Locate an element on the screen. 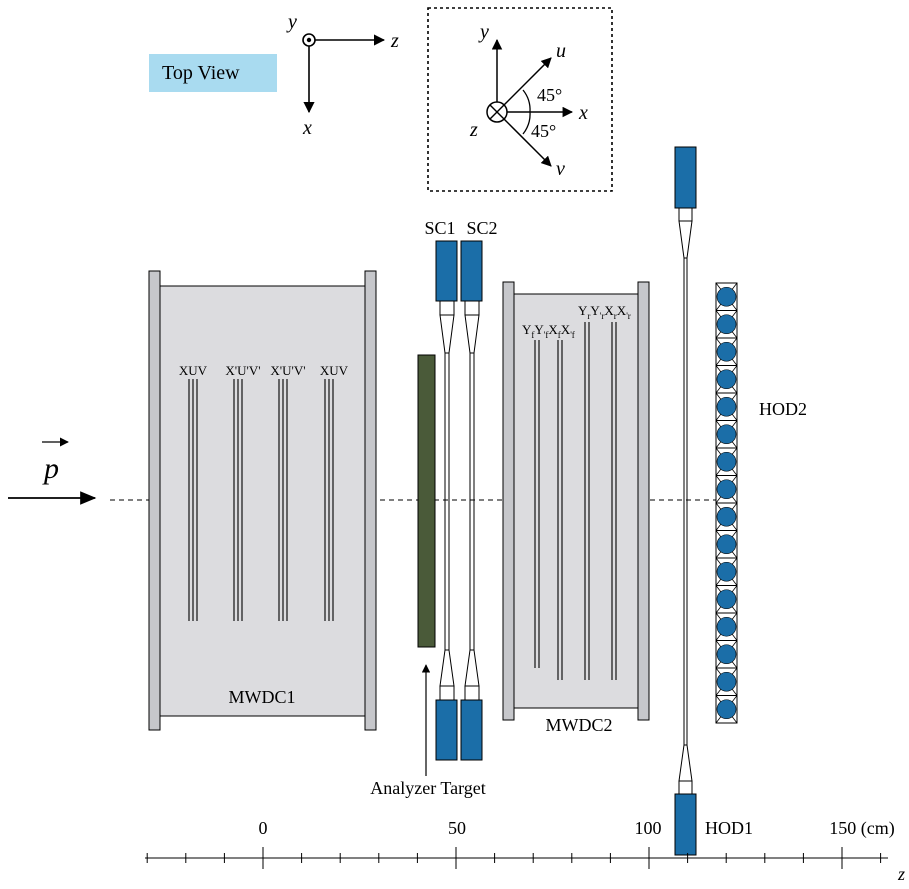  svg-text: YrY'rXrX'r is located at coordinates (604, 312).